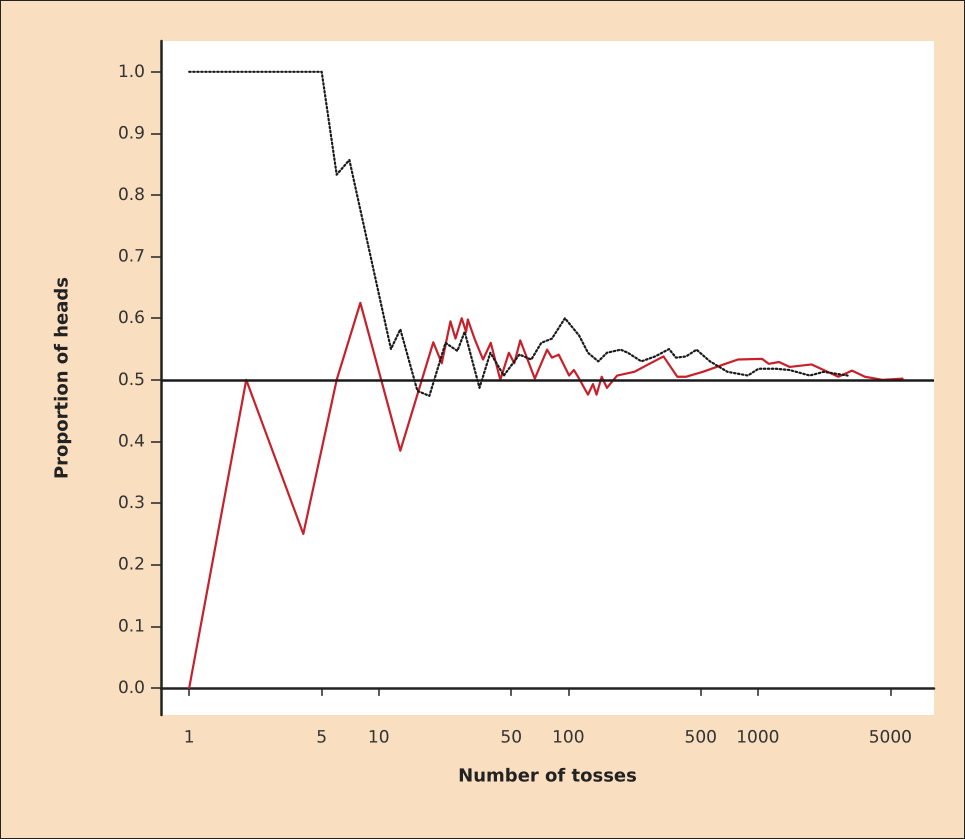 This screenshot has width=965, height=839. What do you see at coordinates (131, 195) in the screenshot?
I see `y-tick-label: 0.8` at bounding box center [131, 195].